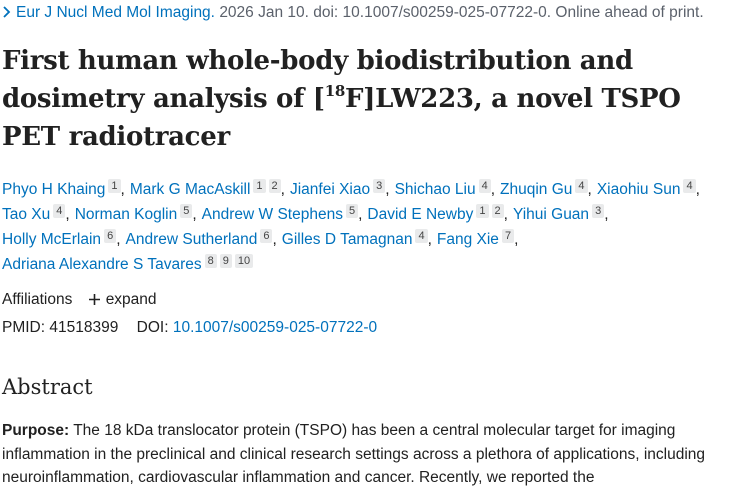 Image resolution: width=750 pixels, height=500 pixels. I want to click on author-name: Xiaohiu Sun, so click(638, 189).